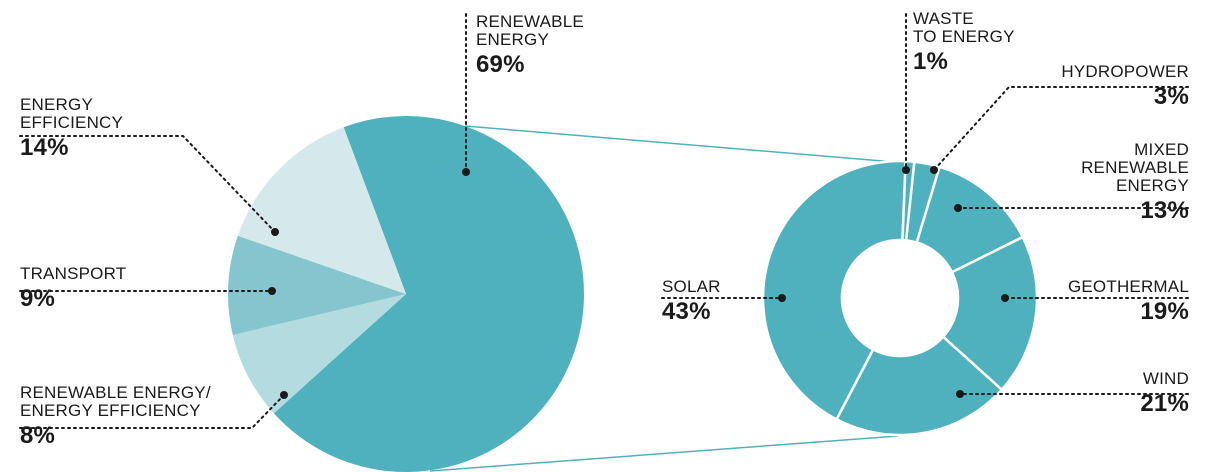 The image size is (1213, 472). What do you see at coordinates (275, 232) in the screenshot?
I see `leader-dot-energy-efficiency` at bounding box center [275, 232].